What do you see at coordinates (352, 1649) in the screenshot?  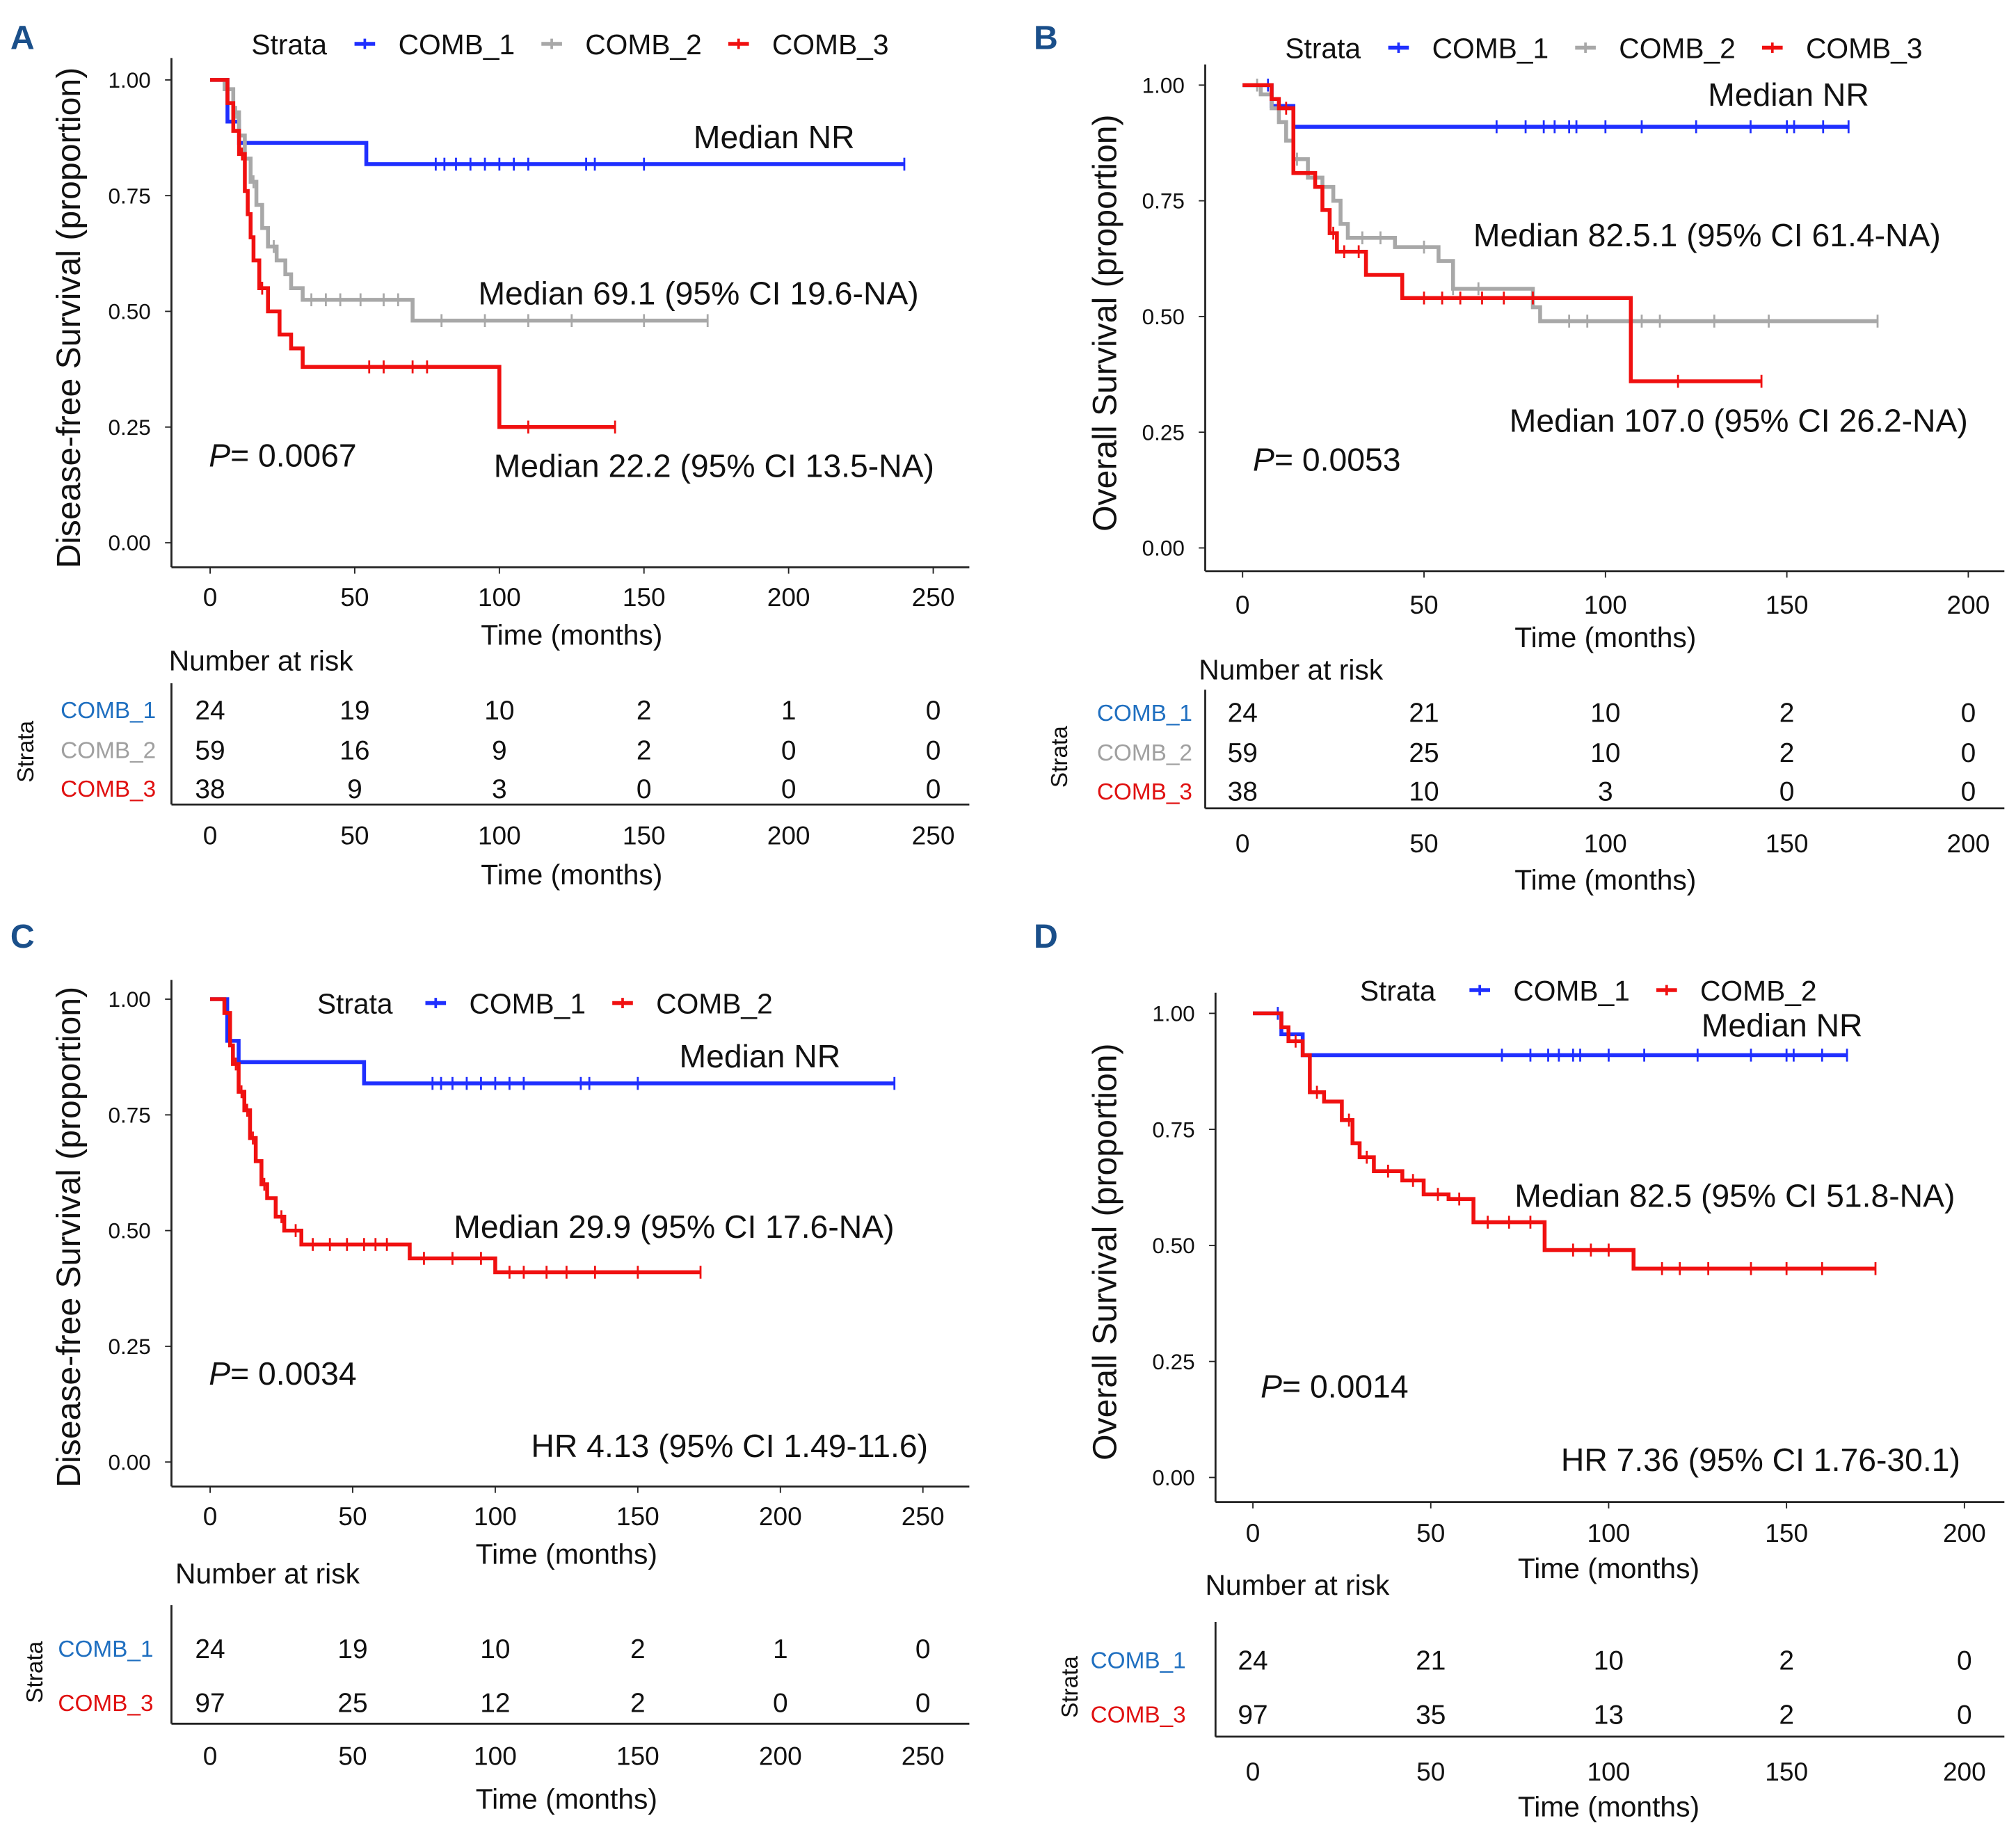 I see `risk-cell: 19` at bounding box center [352, 1649].